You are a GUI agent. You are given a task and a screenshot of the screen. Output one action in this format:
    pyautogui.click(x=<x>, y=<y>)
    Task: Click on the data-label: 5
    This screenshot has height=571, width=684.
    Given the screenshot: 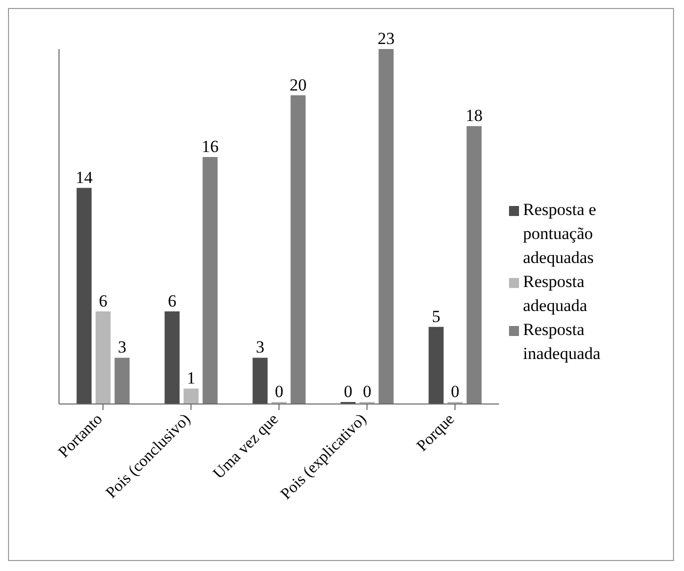 What is the action you would take?
    pyautogui.click(x=436, y=316)
    